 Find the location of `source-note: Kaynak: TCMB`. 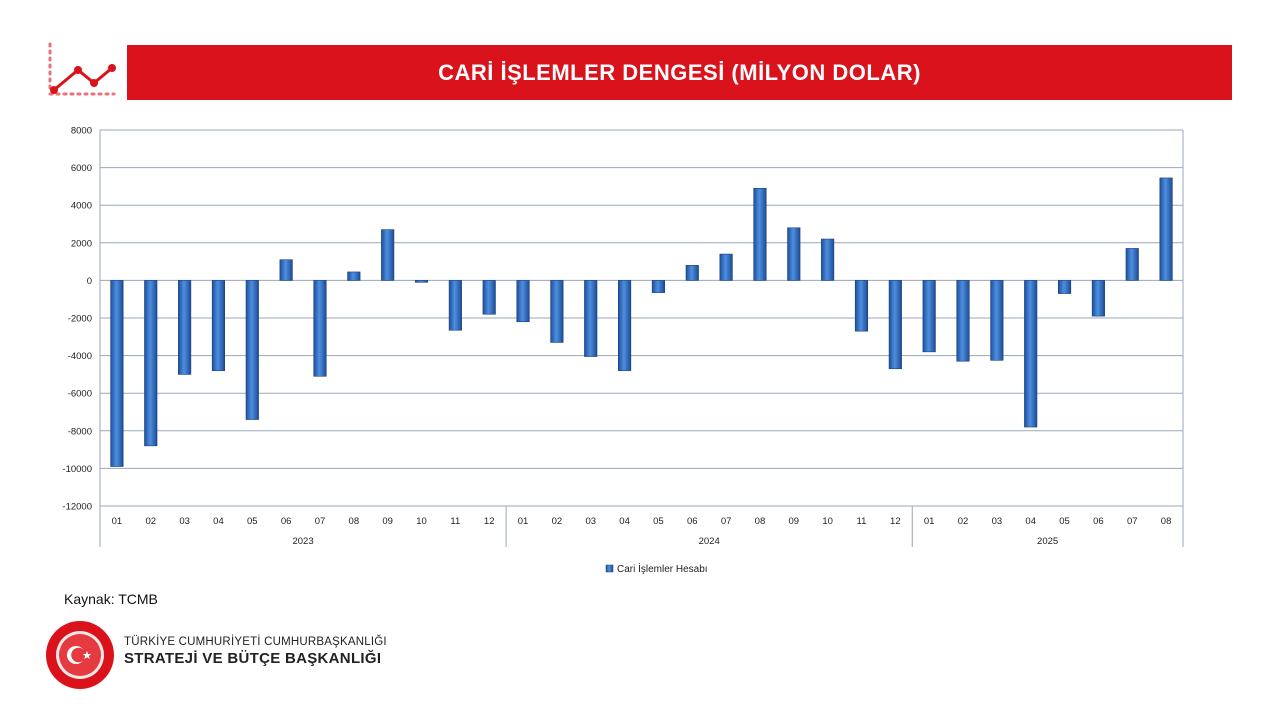

source-note: Kaynak: TCMB is located at coordinates (111, 599).